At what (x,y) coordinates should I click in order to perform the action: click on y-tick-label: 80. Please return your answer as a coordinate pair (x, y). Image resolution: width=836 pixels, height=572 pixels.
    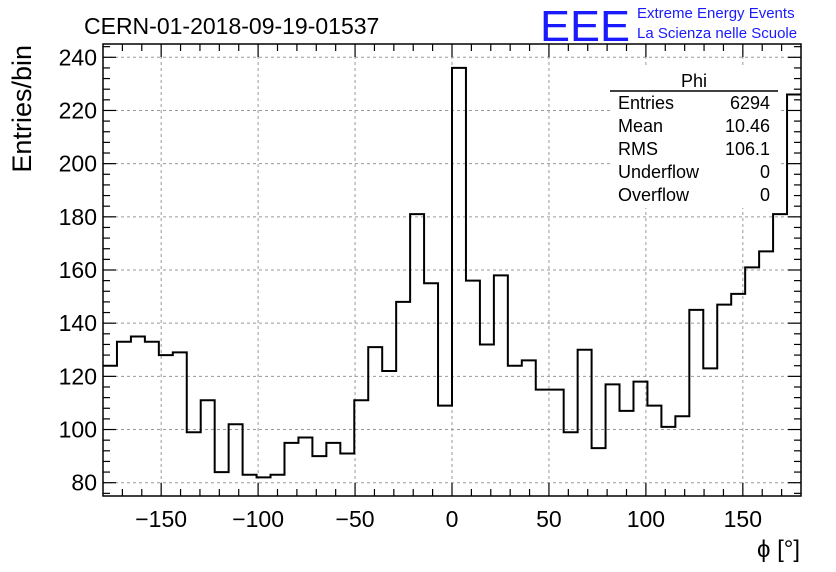
    Looking at the image, I should click on (84, 483).